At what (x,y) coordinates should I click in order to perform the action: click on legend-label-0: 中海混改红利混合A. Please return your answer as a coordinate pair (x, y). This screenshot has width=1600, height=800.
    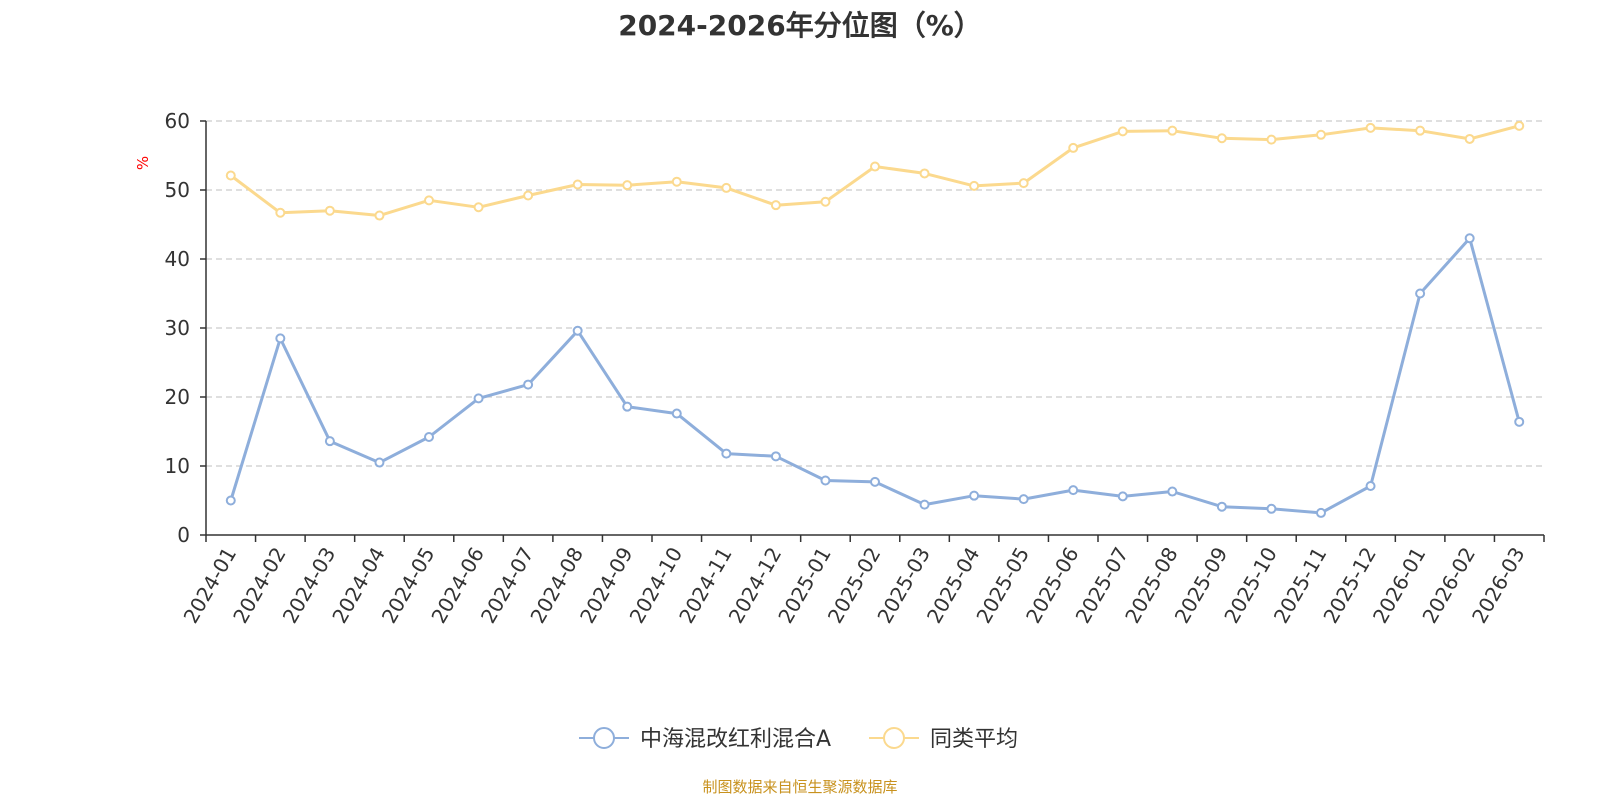
    Looking at the image, I should click on (735, 739).